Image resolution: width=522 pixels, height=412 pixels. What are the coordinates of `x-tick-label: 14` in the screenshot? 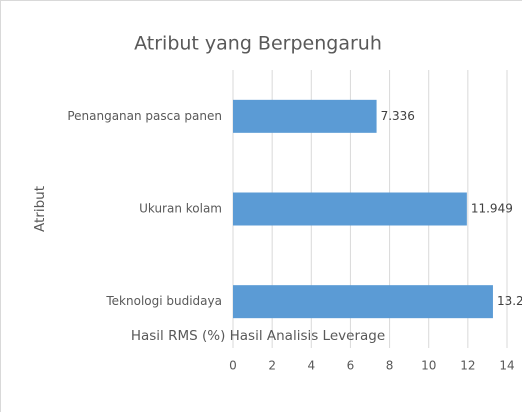 It's located at (506, 366).